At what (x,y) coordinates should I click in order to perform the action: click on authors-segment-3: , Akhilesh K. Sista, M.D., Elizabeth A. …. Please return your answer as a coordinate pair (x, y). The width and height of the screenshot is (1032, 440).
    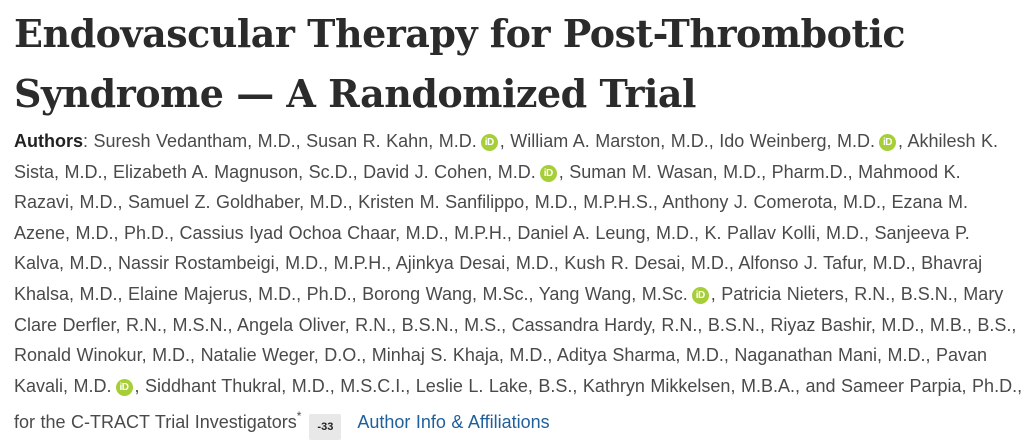
    Looking at the image, I should click on (506, 156).